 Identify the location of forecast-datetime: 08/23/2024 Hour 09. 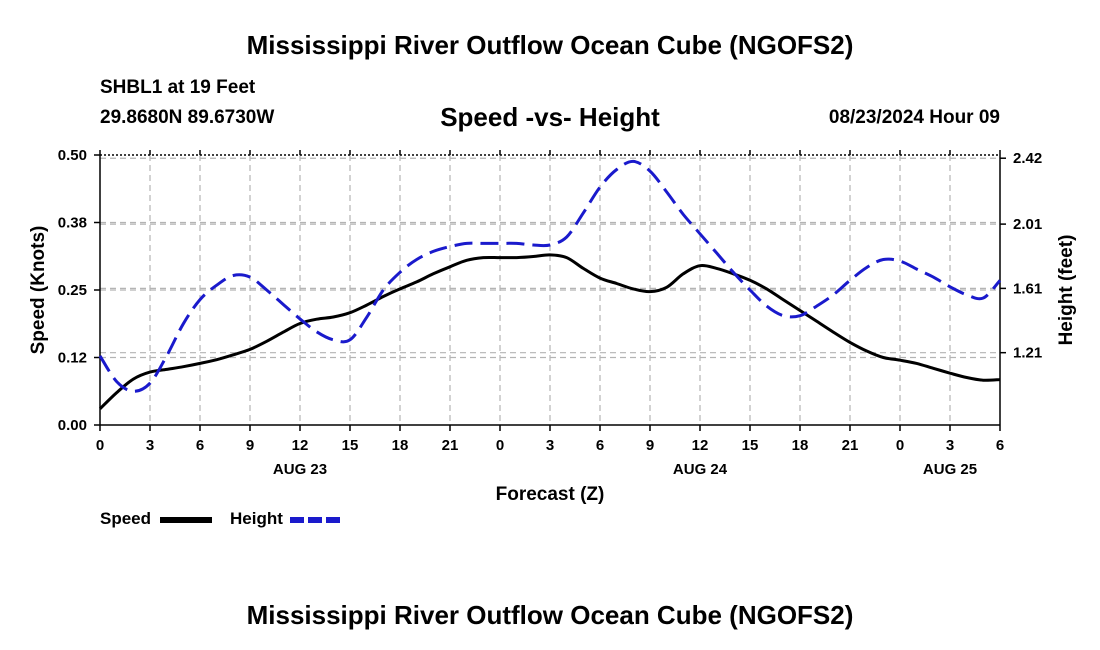
(914, 117).